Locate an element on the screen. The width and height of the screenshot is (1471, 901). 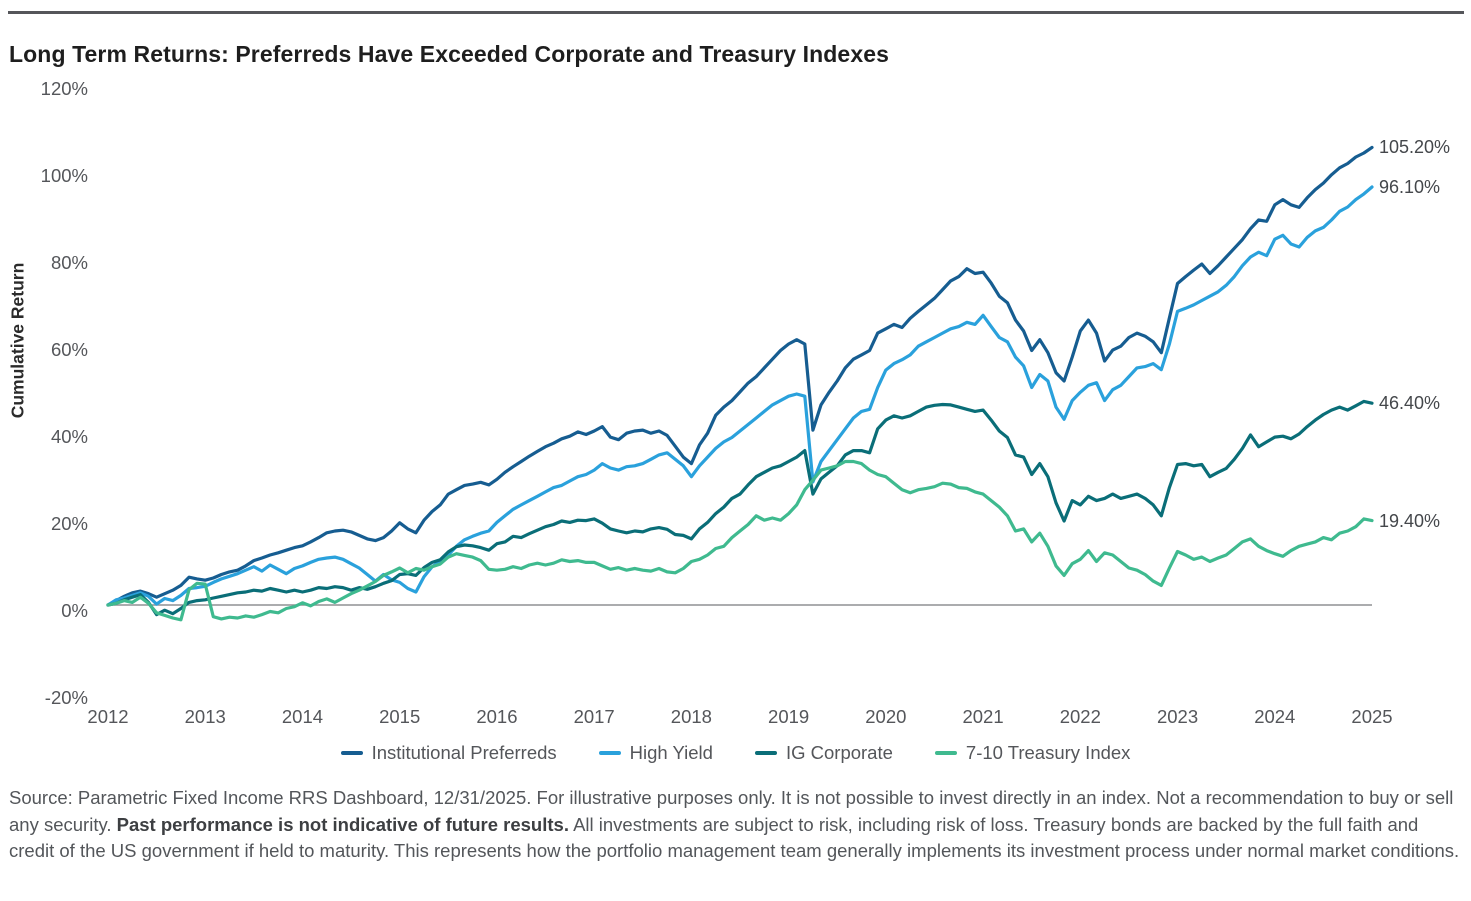
y-tick-label: 100% is located at coordinates (64, 175).